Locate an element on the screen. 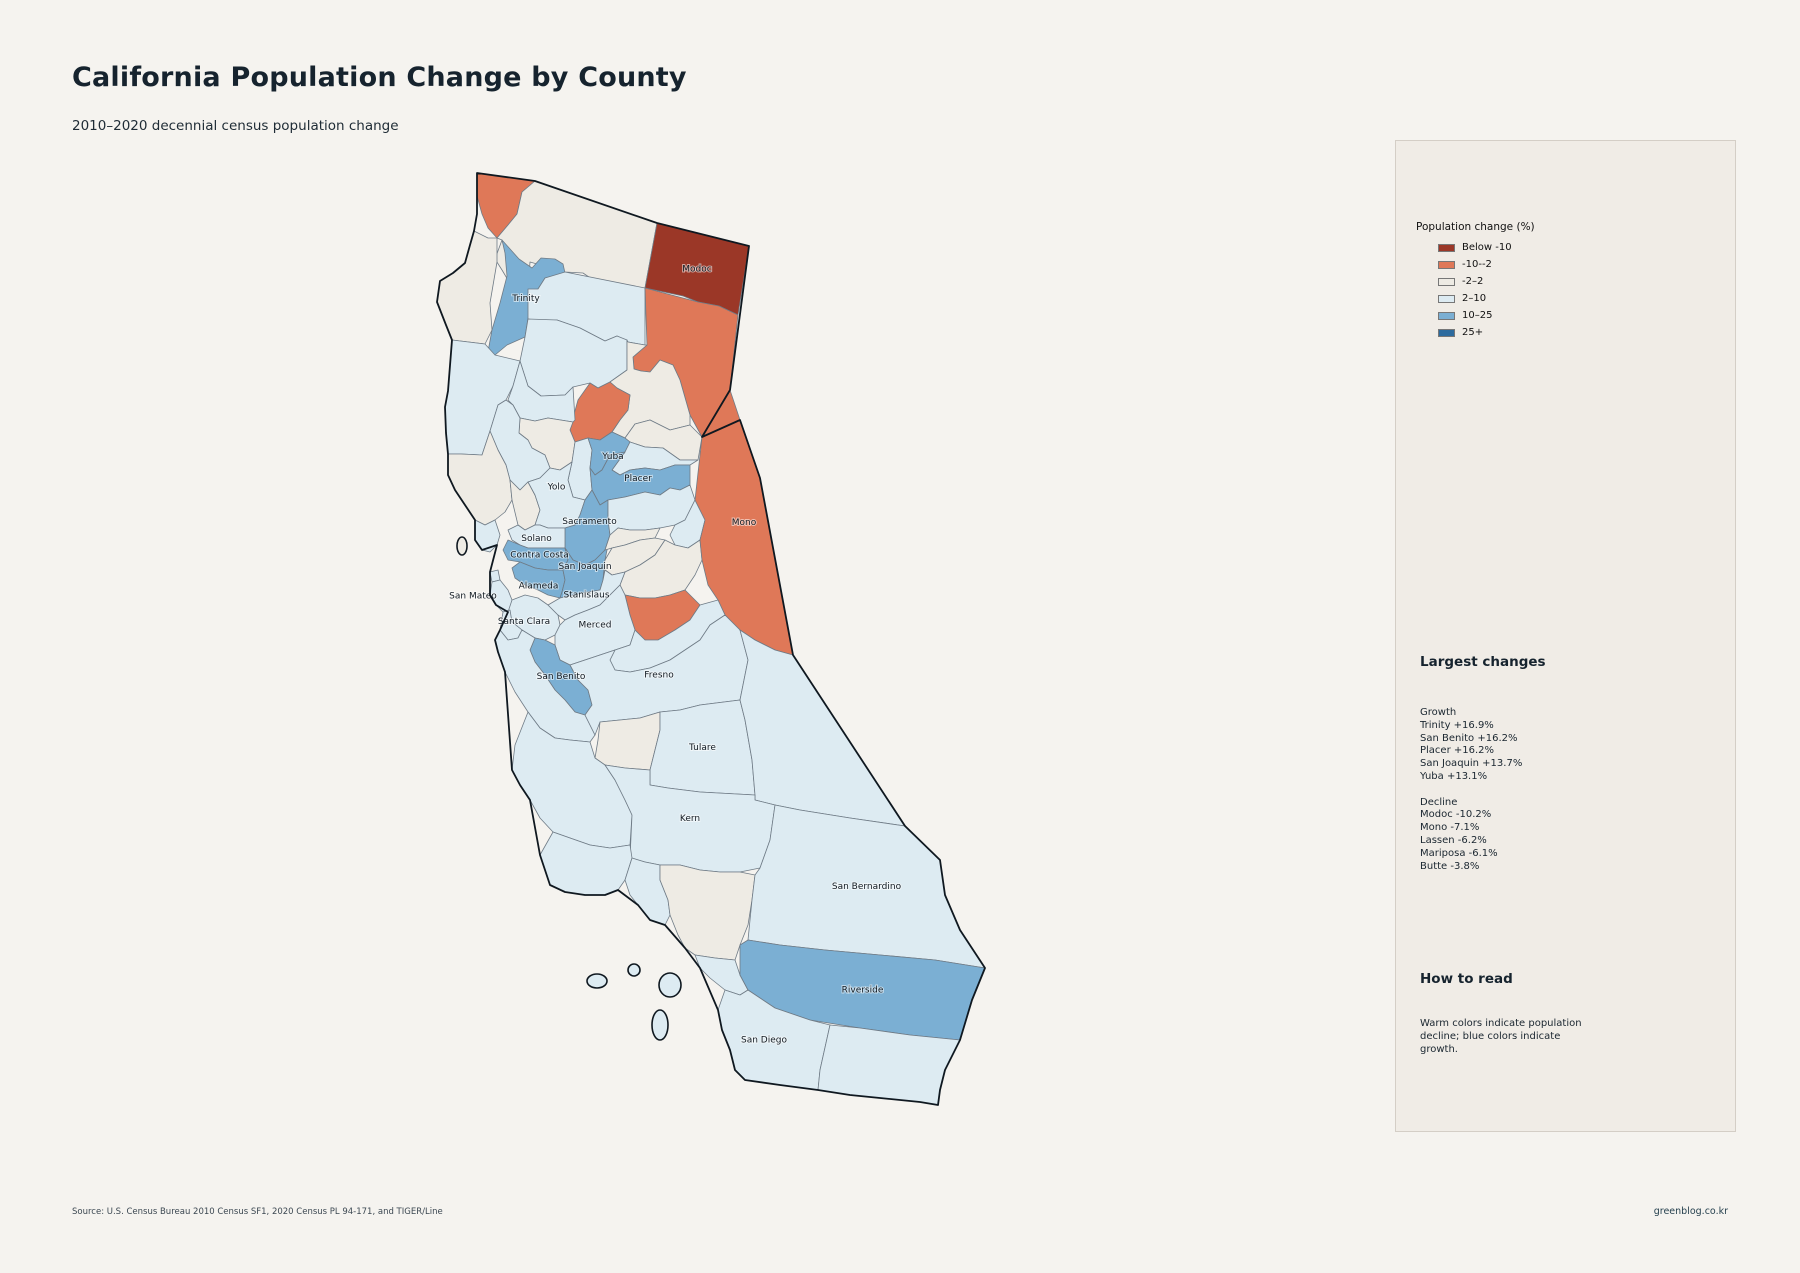 The height and width of the screenshot is (1273, 1800). county-label-modoc: Modoc is located at coordinates (696, 270).